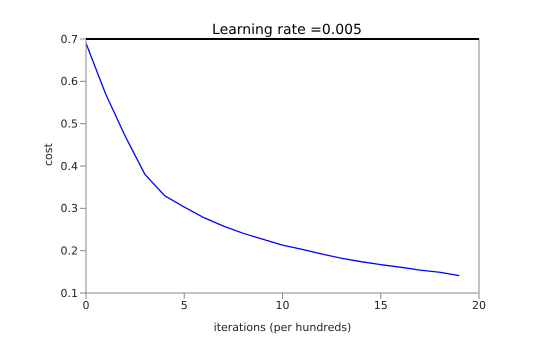 The image size is (534, 341). I want to click on x-tick-label: 5, so click(184, 305).